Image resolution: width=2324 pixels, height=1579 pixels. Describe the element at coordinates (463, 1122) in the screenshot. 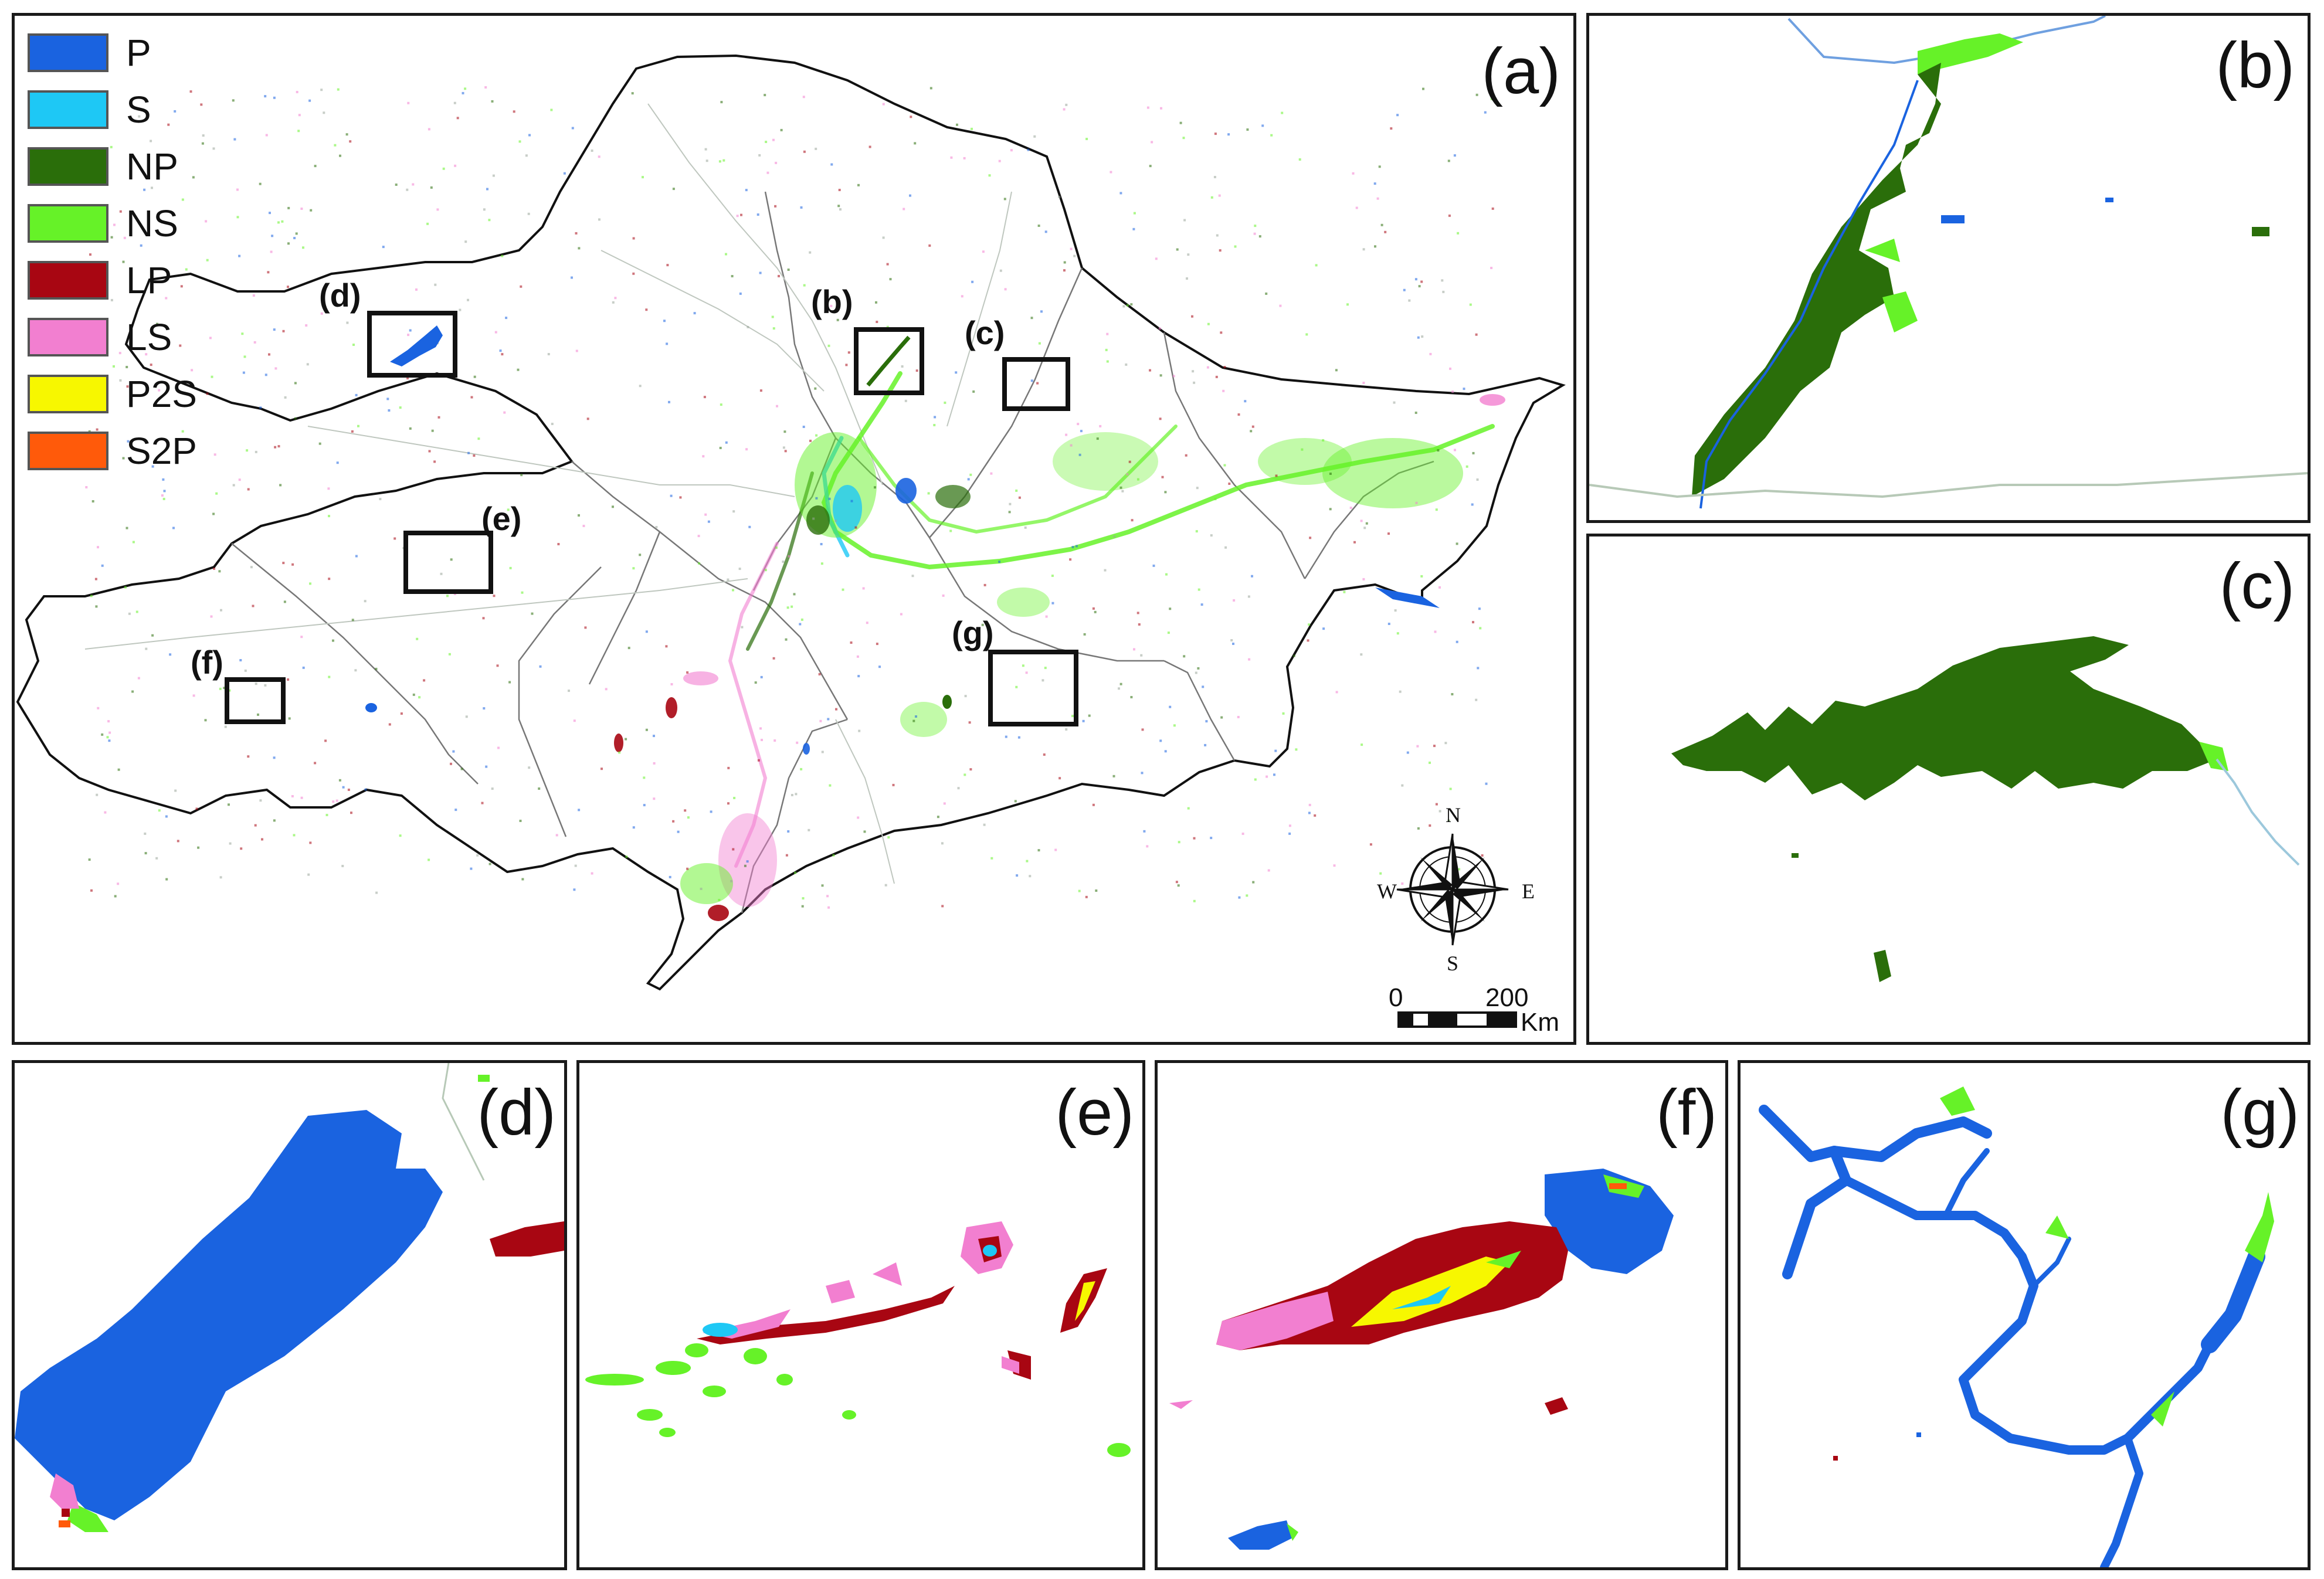

I see `river-line` at that location.